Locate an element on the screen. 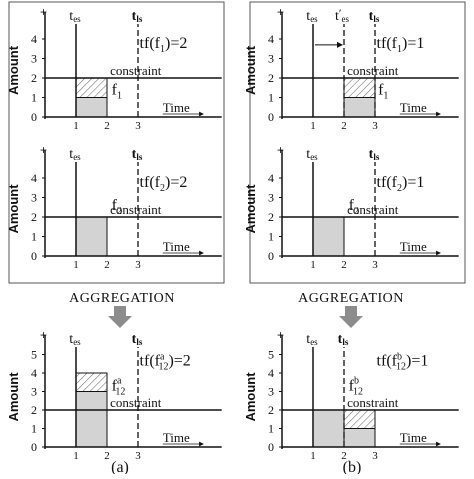 The image size is (474, 479). tes-prime-subscript: es is located at coordinates (346, 19).